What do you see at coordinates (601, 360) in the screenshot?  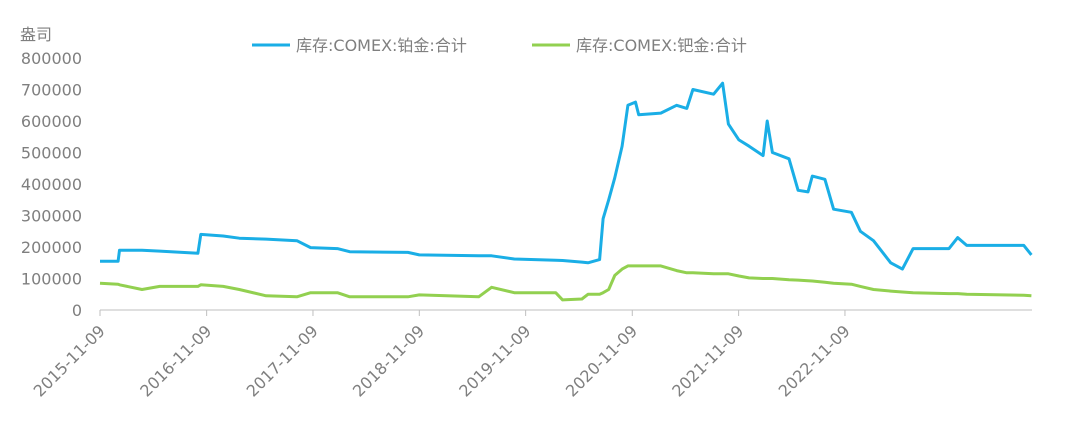 I see `x-tick-label: 2020-11-09` at bounding box center [601, 360].